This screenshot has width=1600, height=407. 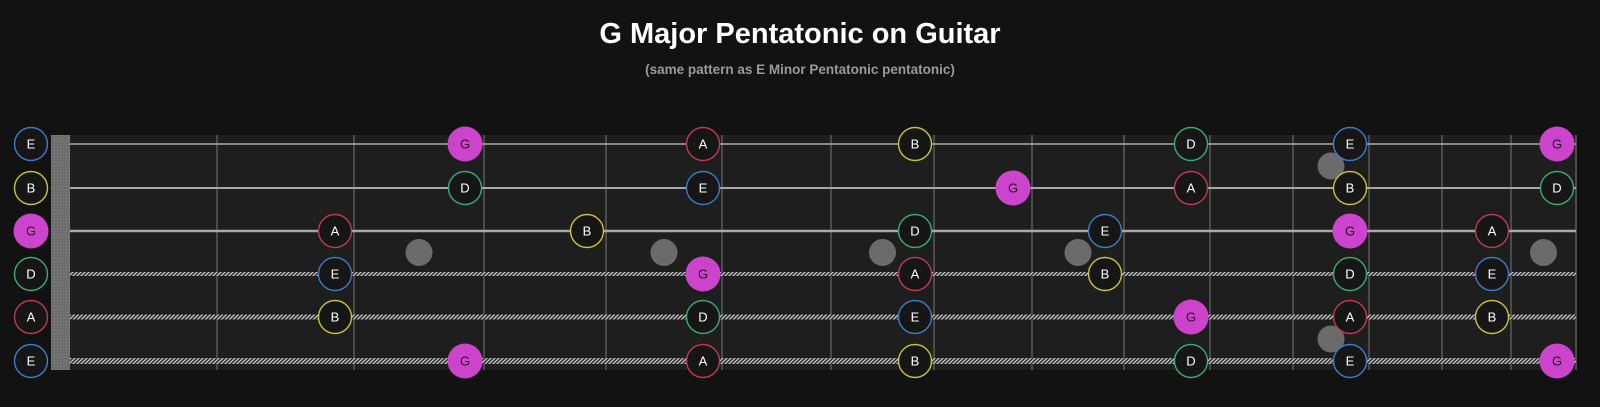 What do you see at coordinates (60, 252) in the screenshot?
I see `nut` at bounding box center [60, 252].